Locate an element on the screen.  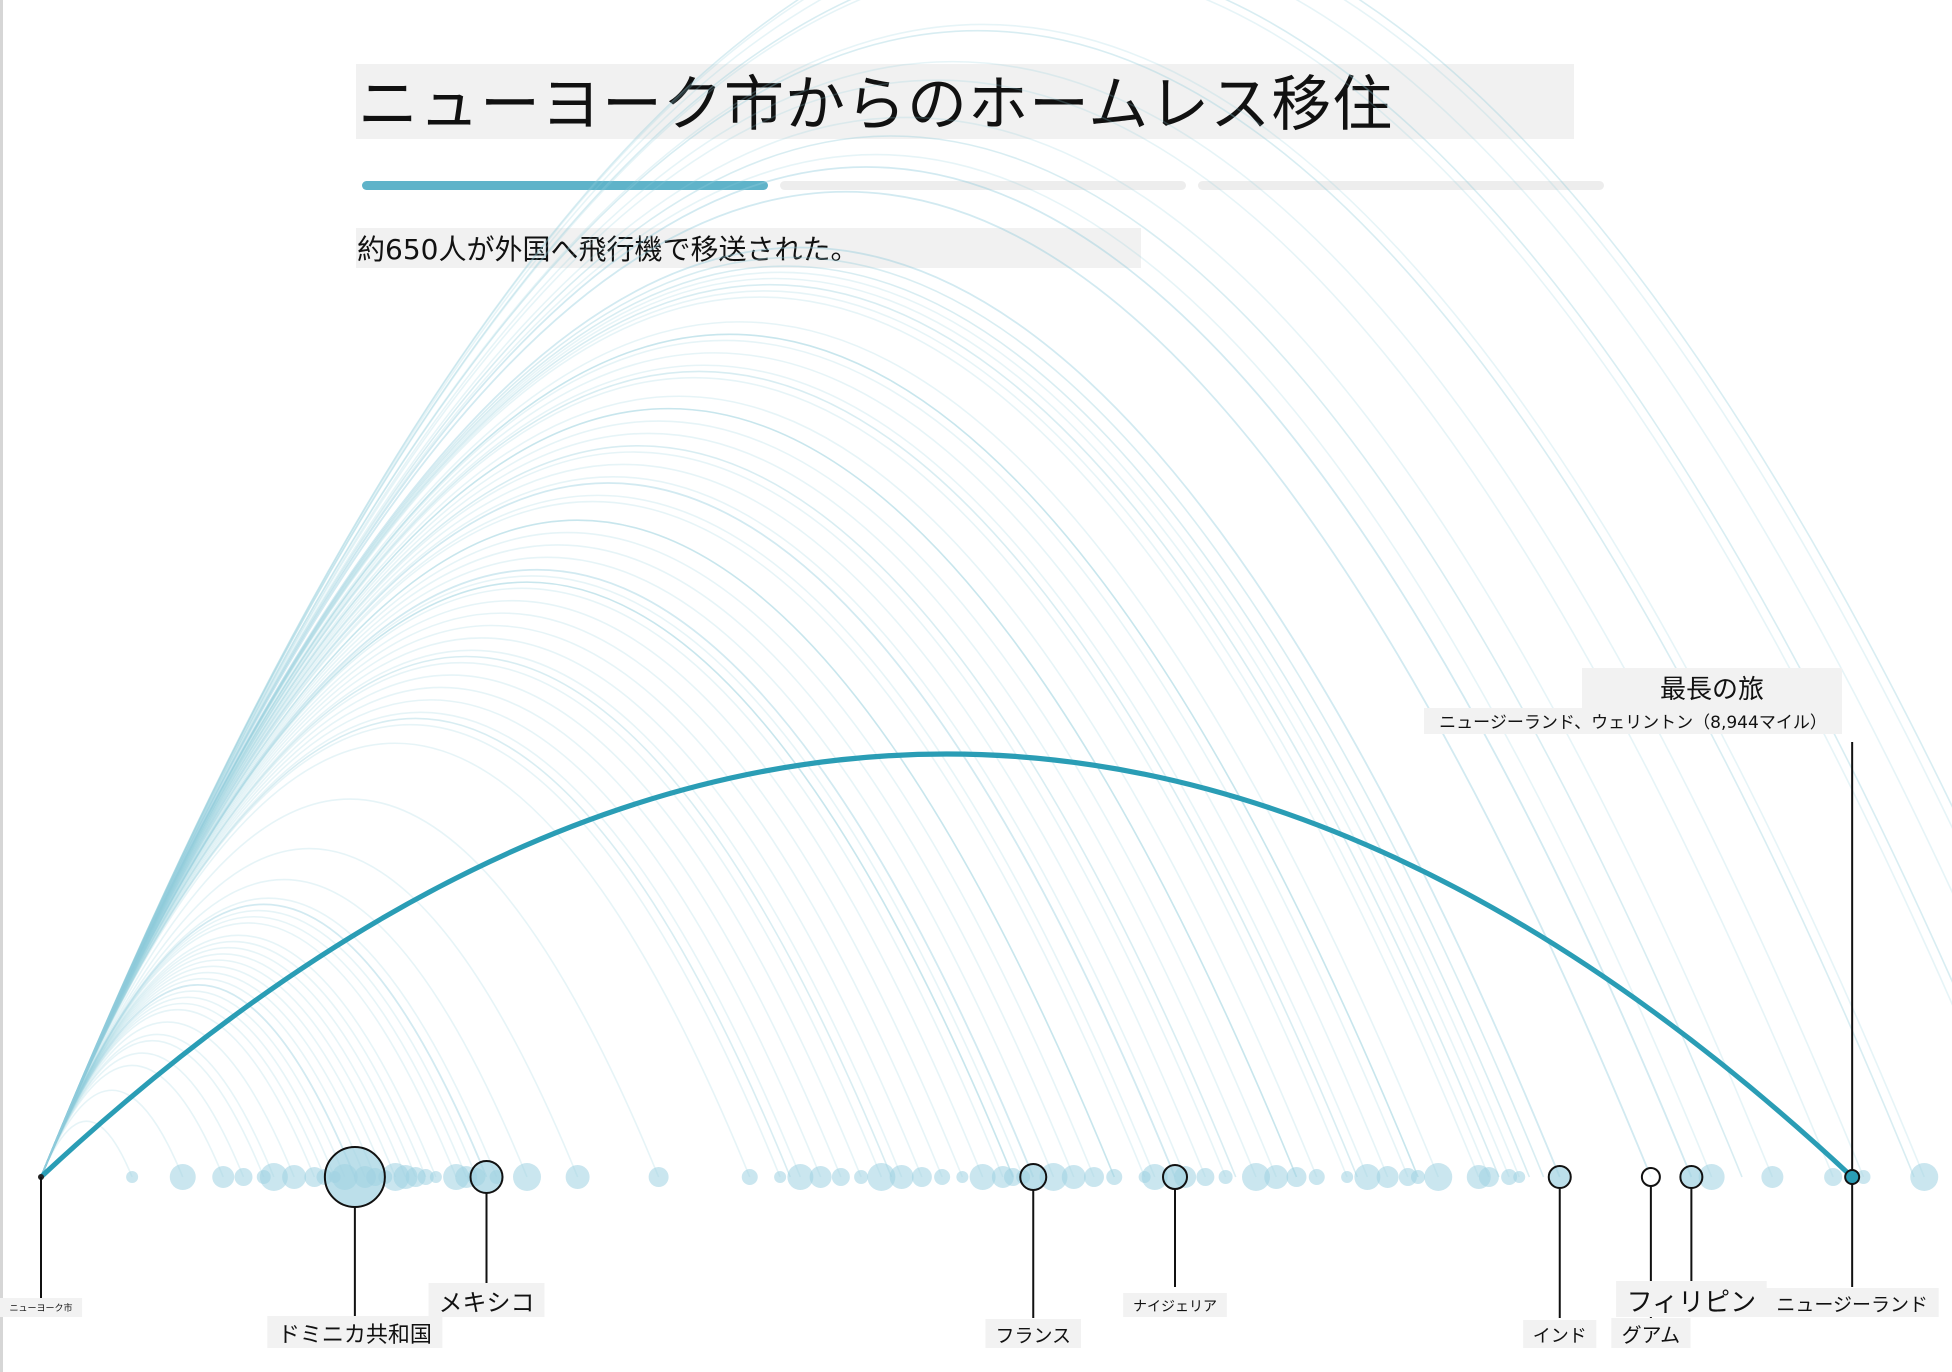
destination-label: インド is located at coordinates (1560, 1336).